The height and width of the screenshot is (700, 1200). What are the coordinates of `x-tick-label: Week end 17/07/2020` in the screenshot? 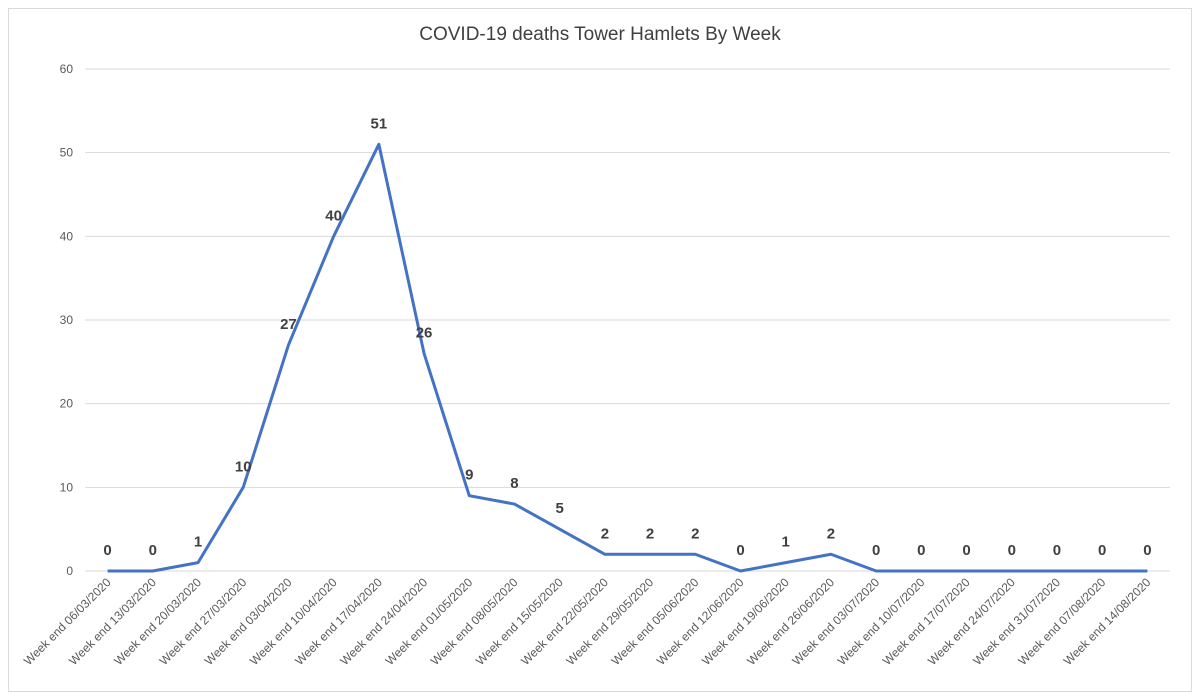 It's located at (926, 621).